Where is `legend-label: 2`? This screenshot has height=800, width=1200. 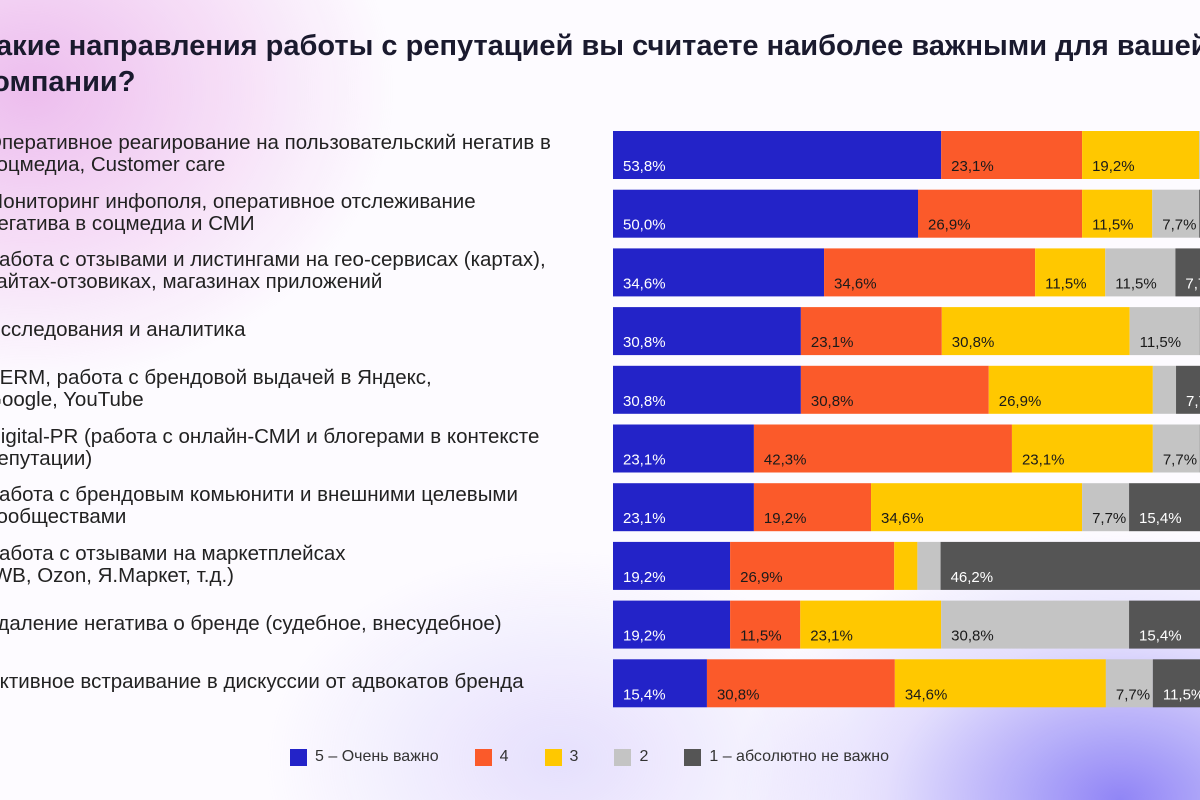 legend-label: 2 is located at coordinates (644, 756).